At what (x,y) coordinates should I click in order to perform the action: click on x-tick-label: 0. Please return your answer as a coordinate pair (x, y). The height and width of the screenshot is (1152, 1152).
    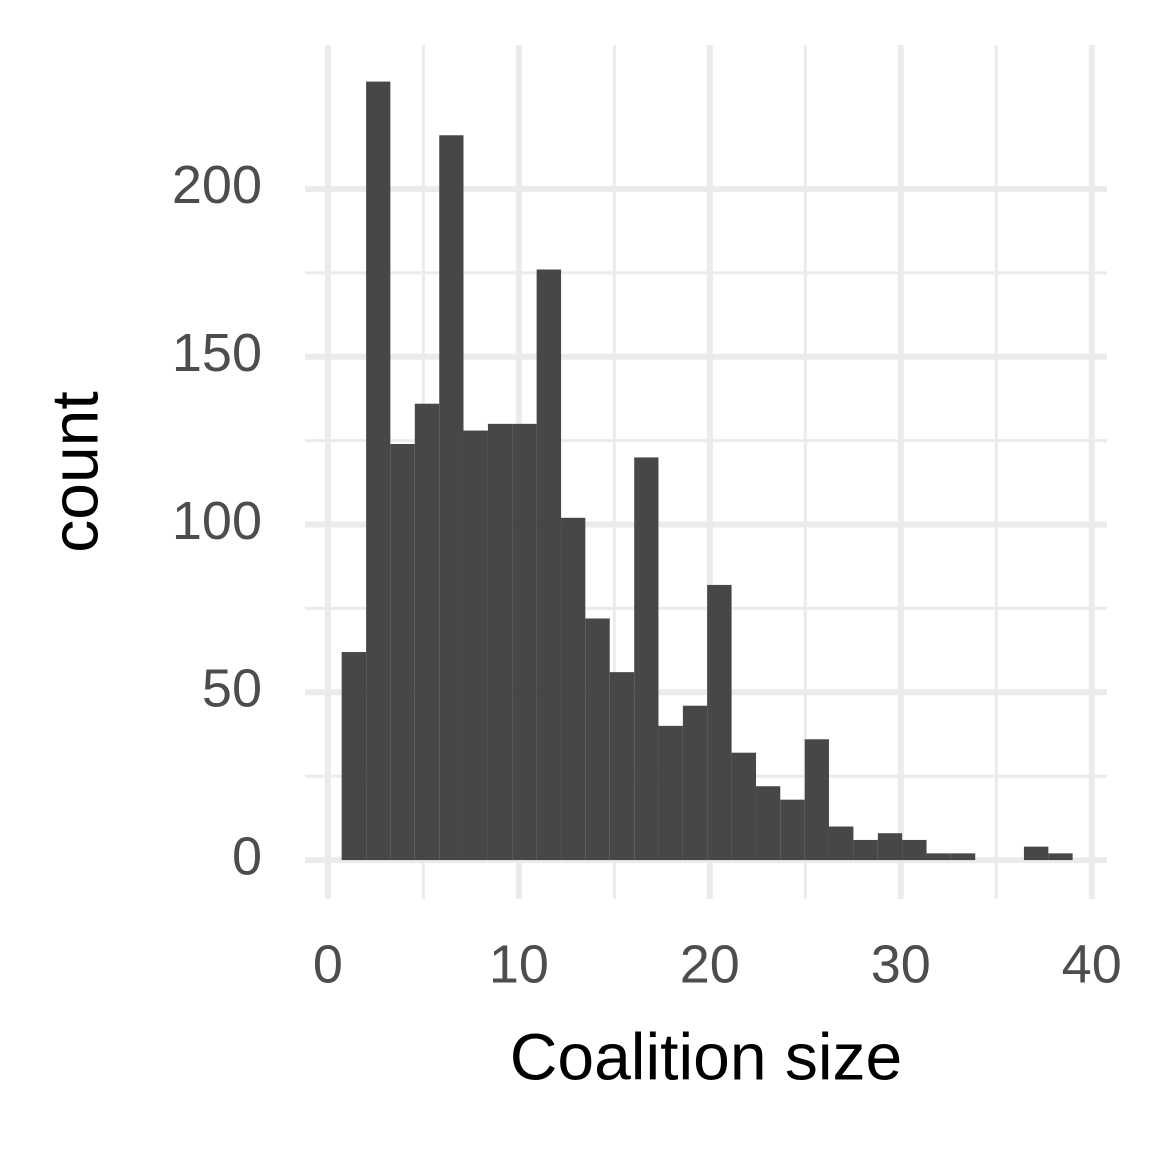
    Looking at the image, I should click on (328, 964).